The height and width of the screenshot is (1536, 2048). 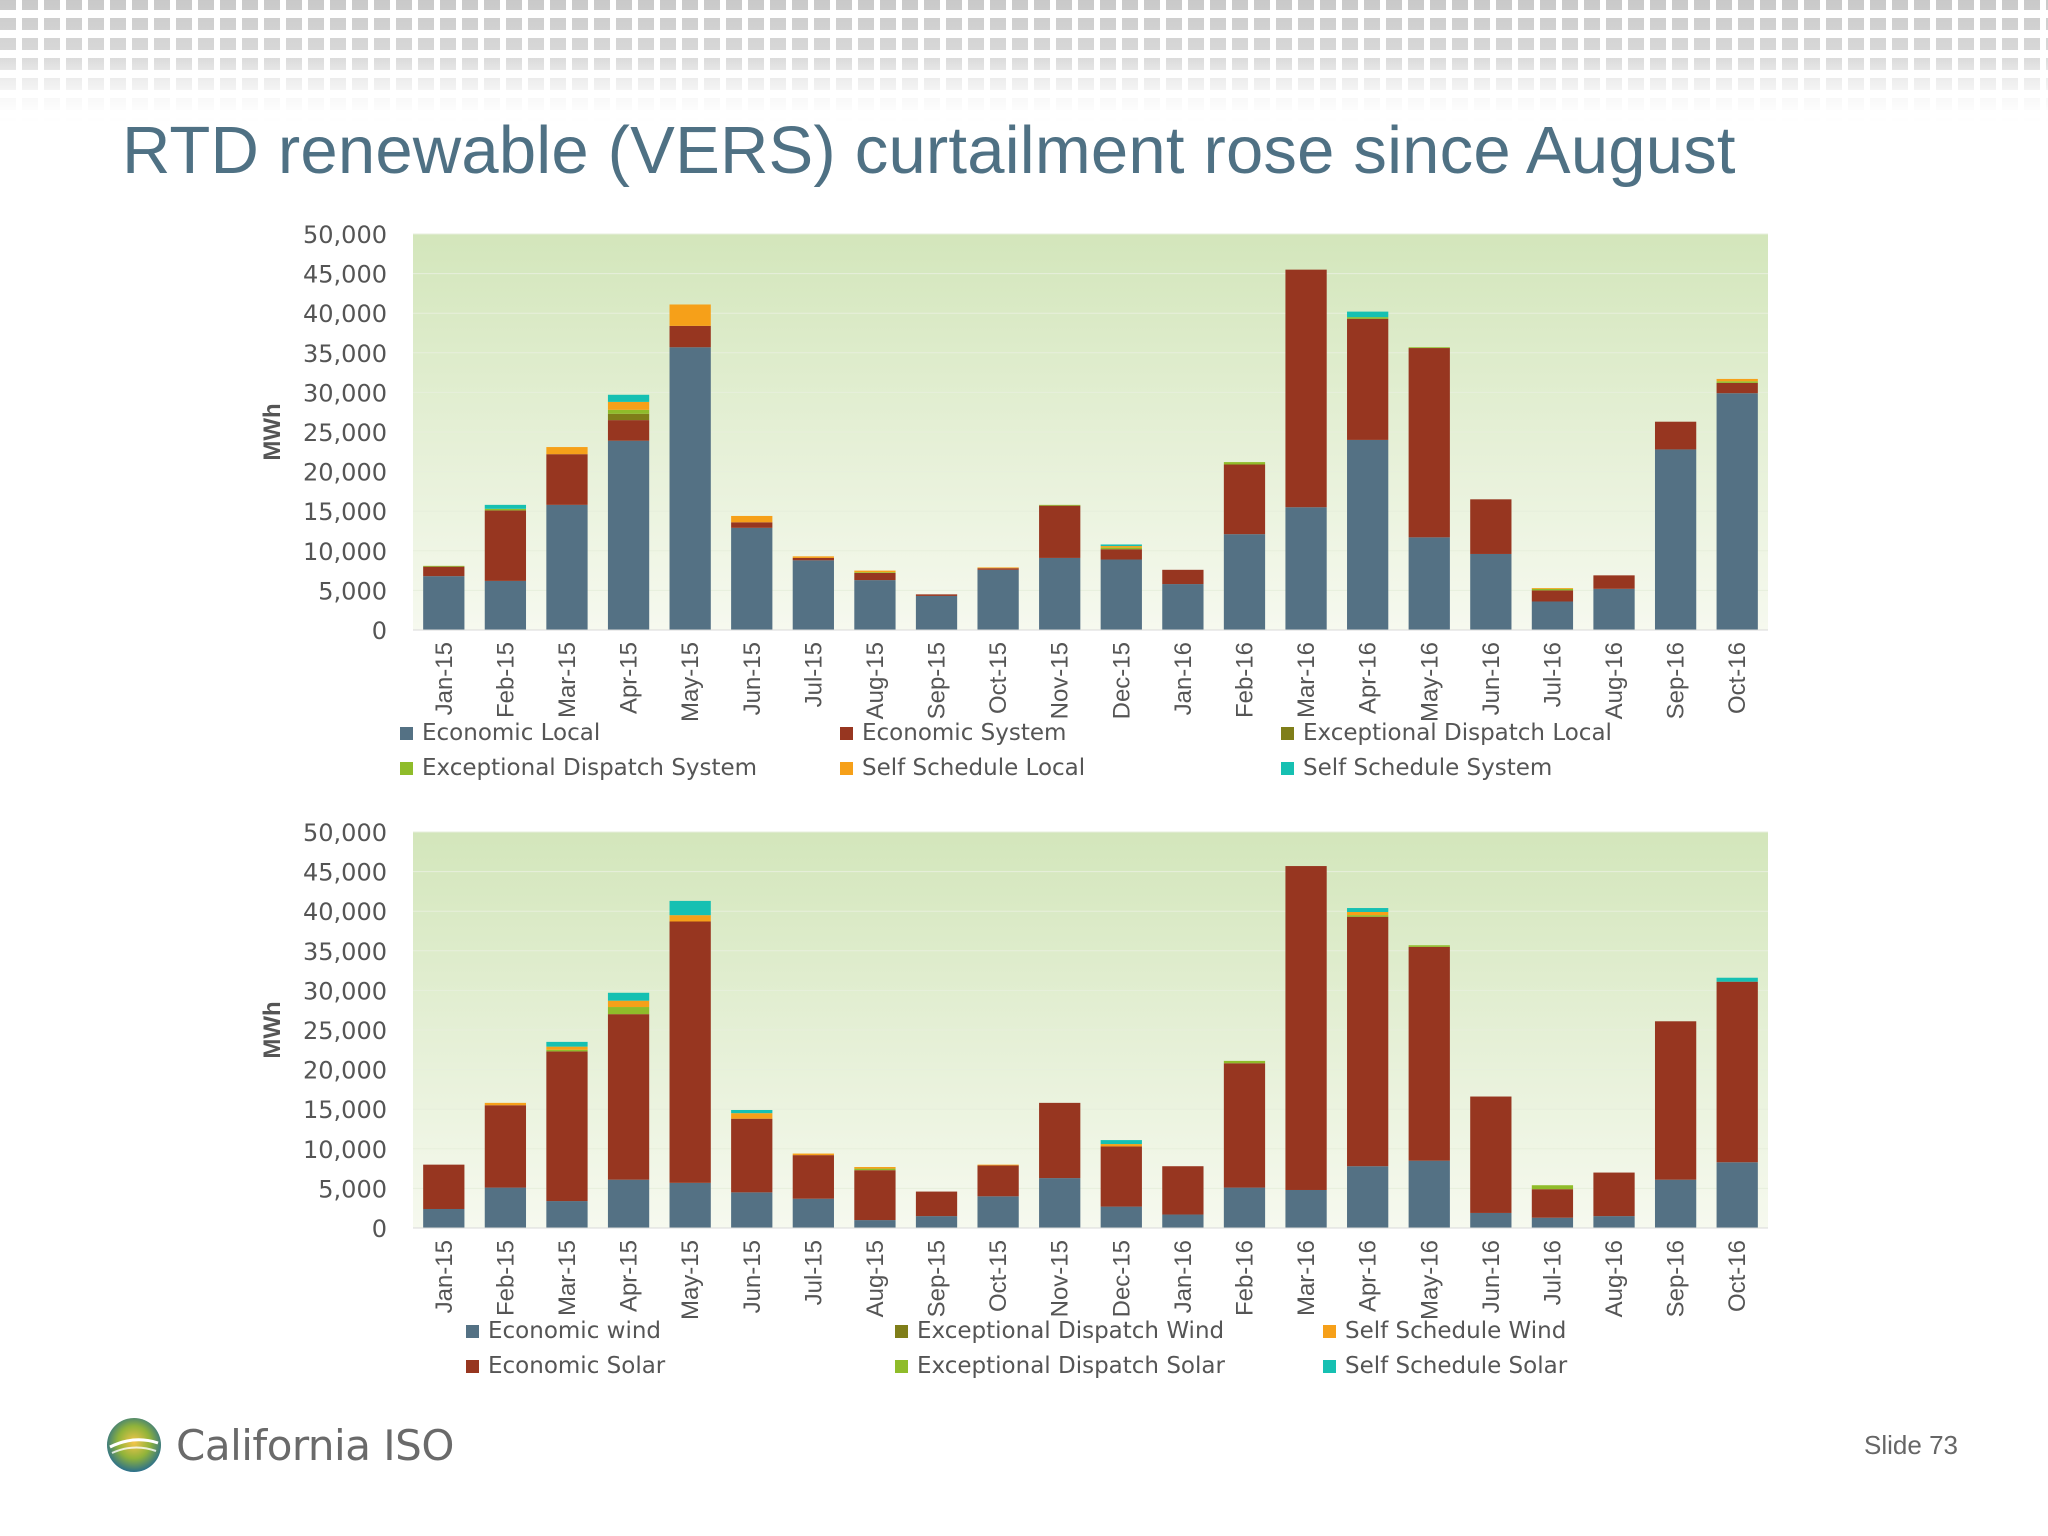 I want to click on x-tick-label: Sep-16, so click(x=1676, y=1278).